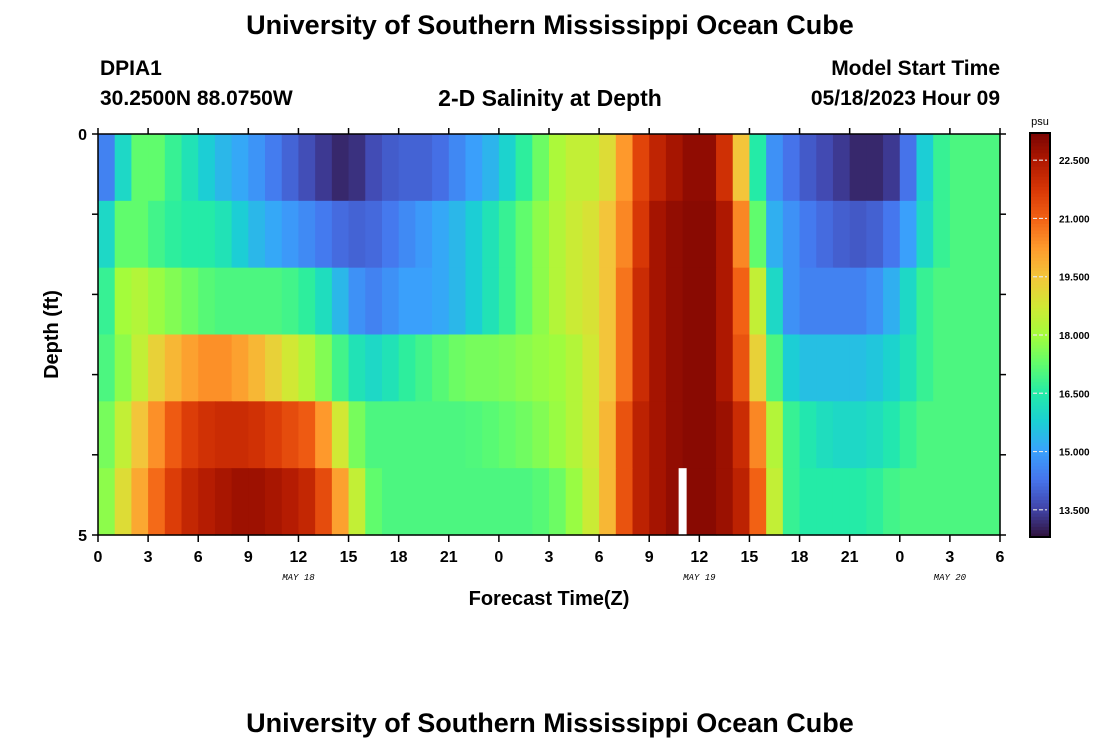  What do you see at coordinates (699, 578) in the screenshot?
I see `x-date-label: MAY 19` at bounding box center [699, 578].